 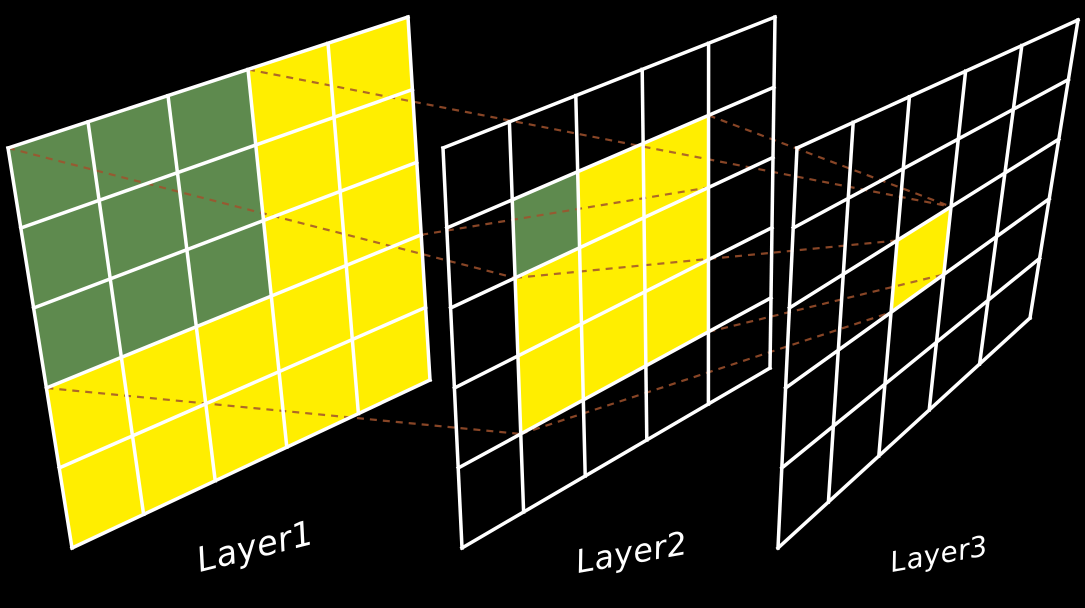 What do you see at coordinates (550, 378) in the screenshot?
I see `layer2-yellow-cell-r3c1` at bounding box center [550, 378].